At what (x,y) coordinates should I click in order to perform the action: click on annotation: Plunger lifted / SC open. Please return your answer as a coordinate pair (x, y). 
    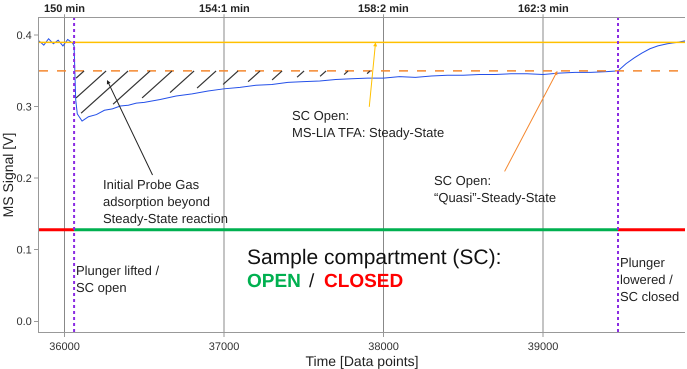
    Looking at the image, I should click on (118, 279).